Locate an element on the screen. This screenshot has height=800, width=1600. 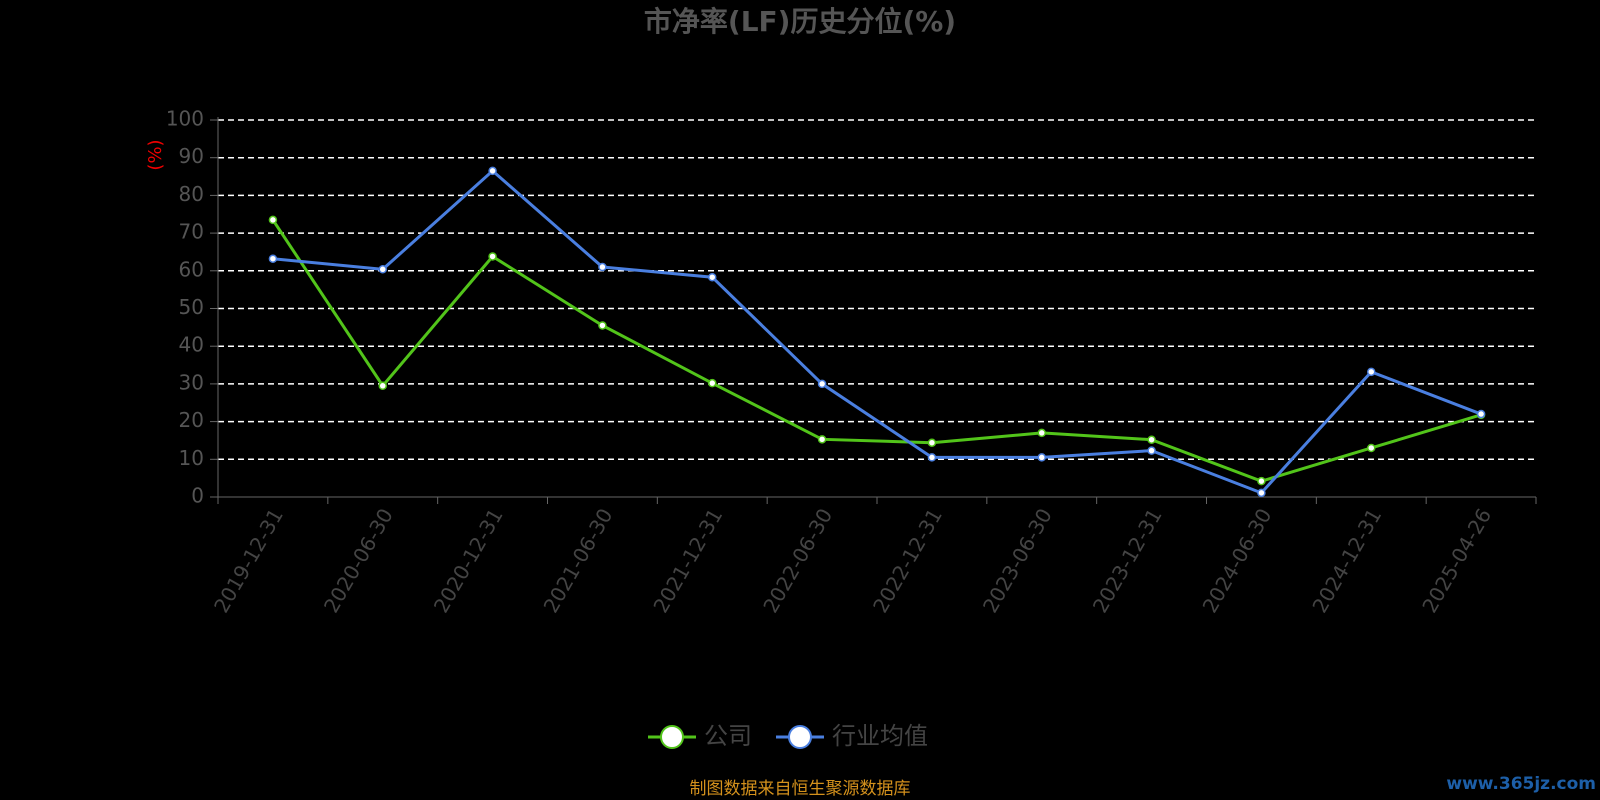
chart-title: 市净率(LF)历史分位(%) is located at coordinates (800, 21).